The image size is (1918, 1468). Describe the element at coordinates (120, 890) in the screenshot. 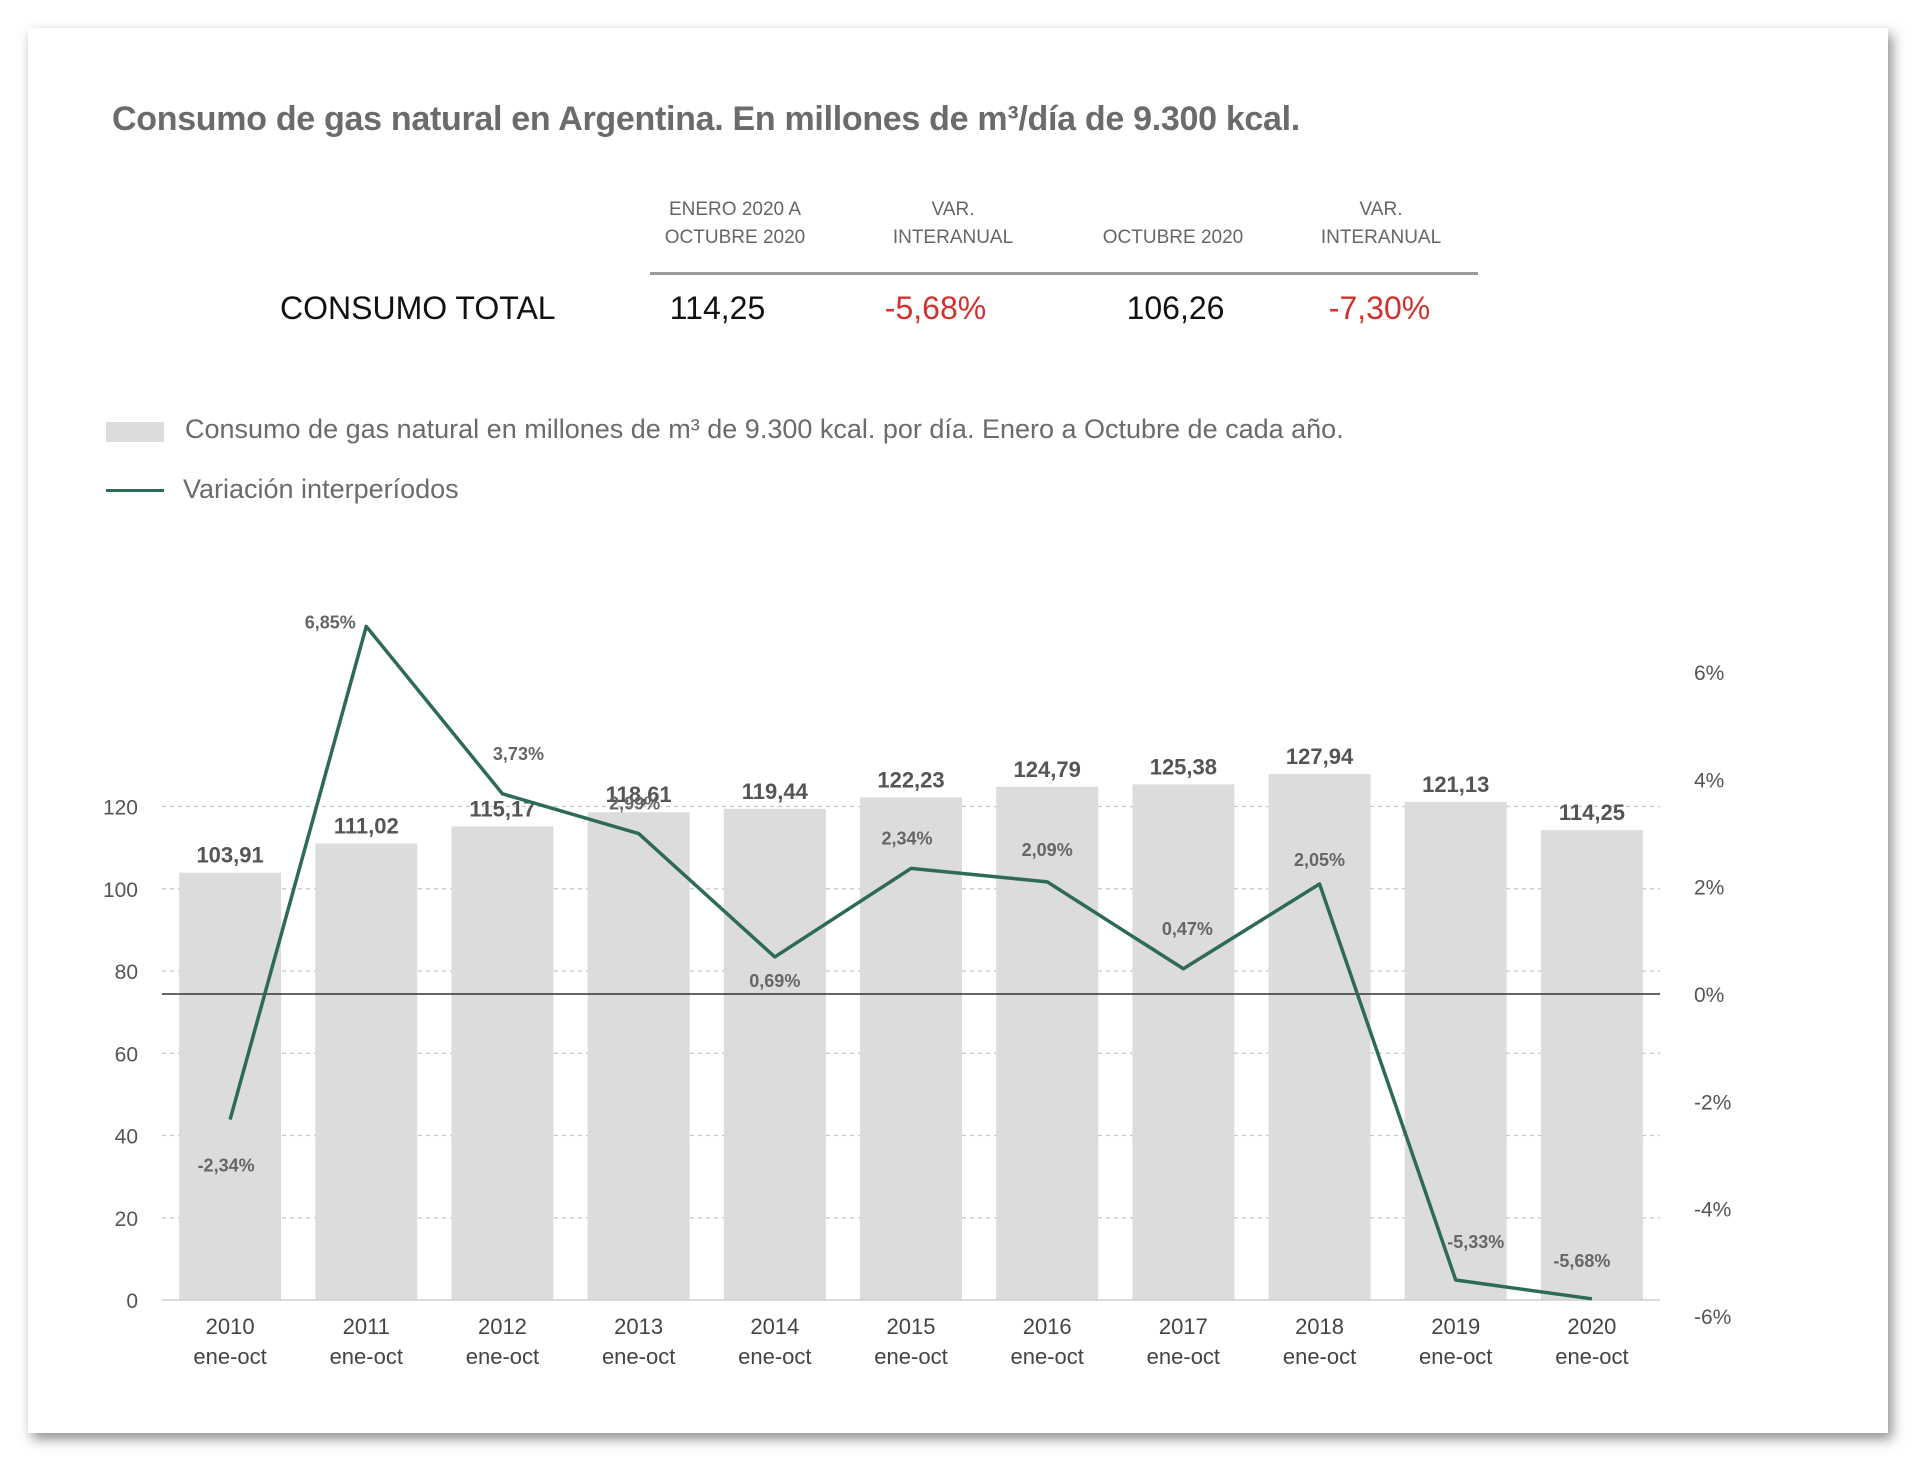

I see `y-left-tick-label: 100` at that location.